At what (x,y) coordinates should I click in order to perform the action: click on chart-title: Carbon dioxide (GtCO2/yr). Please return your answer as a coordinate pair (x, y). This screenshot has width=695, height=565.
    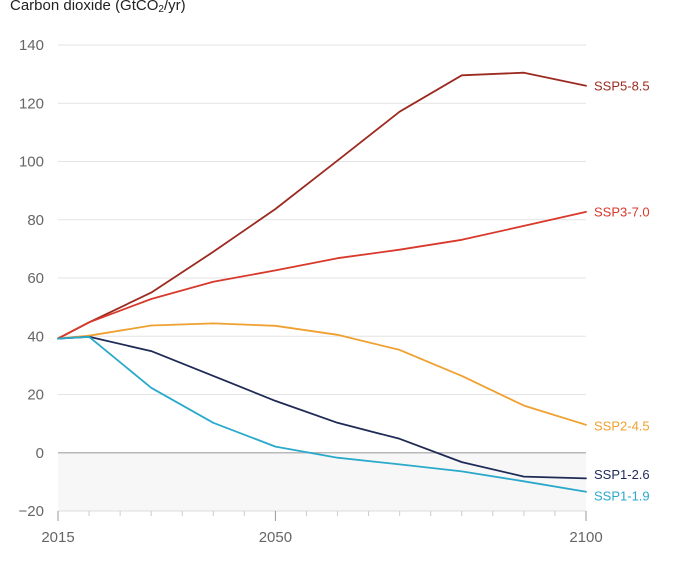
    Looking at the image, I should click on (98, 7).